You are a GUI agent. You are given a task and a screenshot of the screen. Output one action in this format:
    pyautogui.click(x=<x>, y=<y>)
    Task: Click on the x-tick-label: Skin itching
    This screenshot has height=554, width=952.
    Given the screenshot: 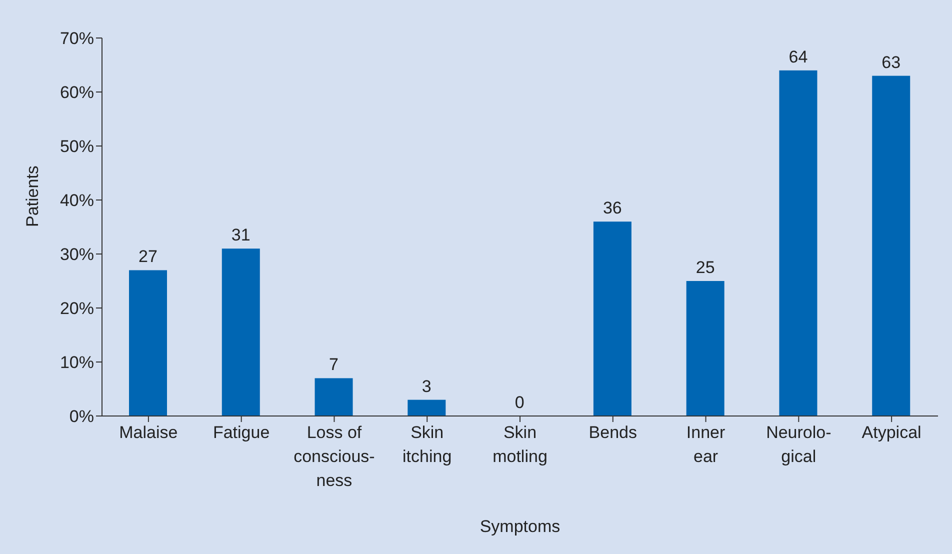 What is the action you would take?
    pyautogui.click(x=427, y=444)
    